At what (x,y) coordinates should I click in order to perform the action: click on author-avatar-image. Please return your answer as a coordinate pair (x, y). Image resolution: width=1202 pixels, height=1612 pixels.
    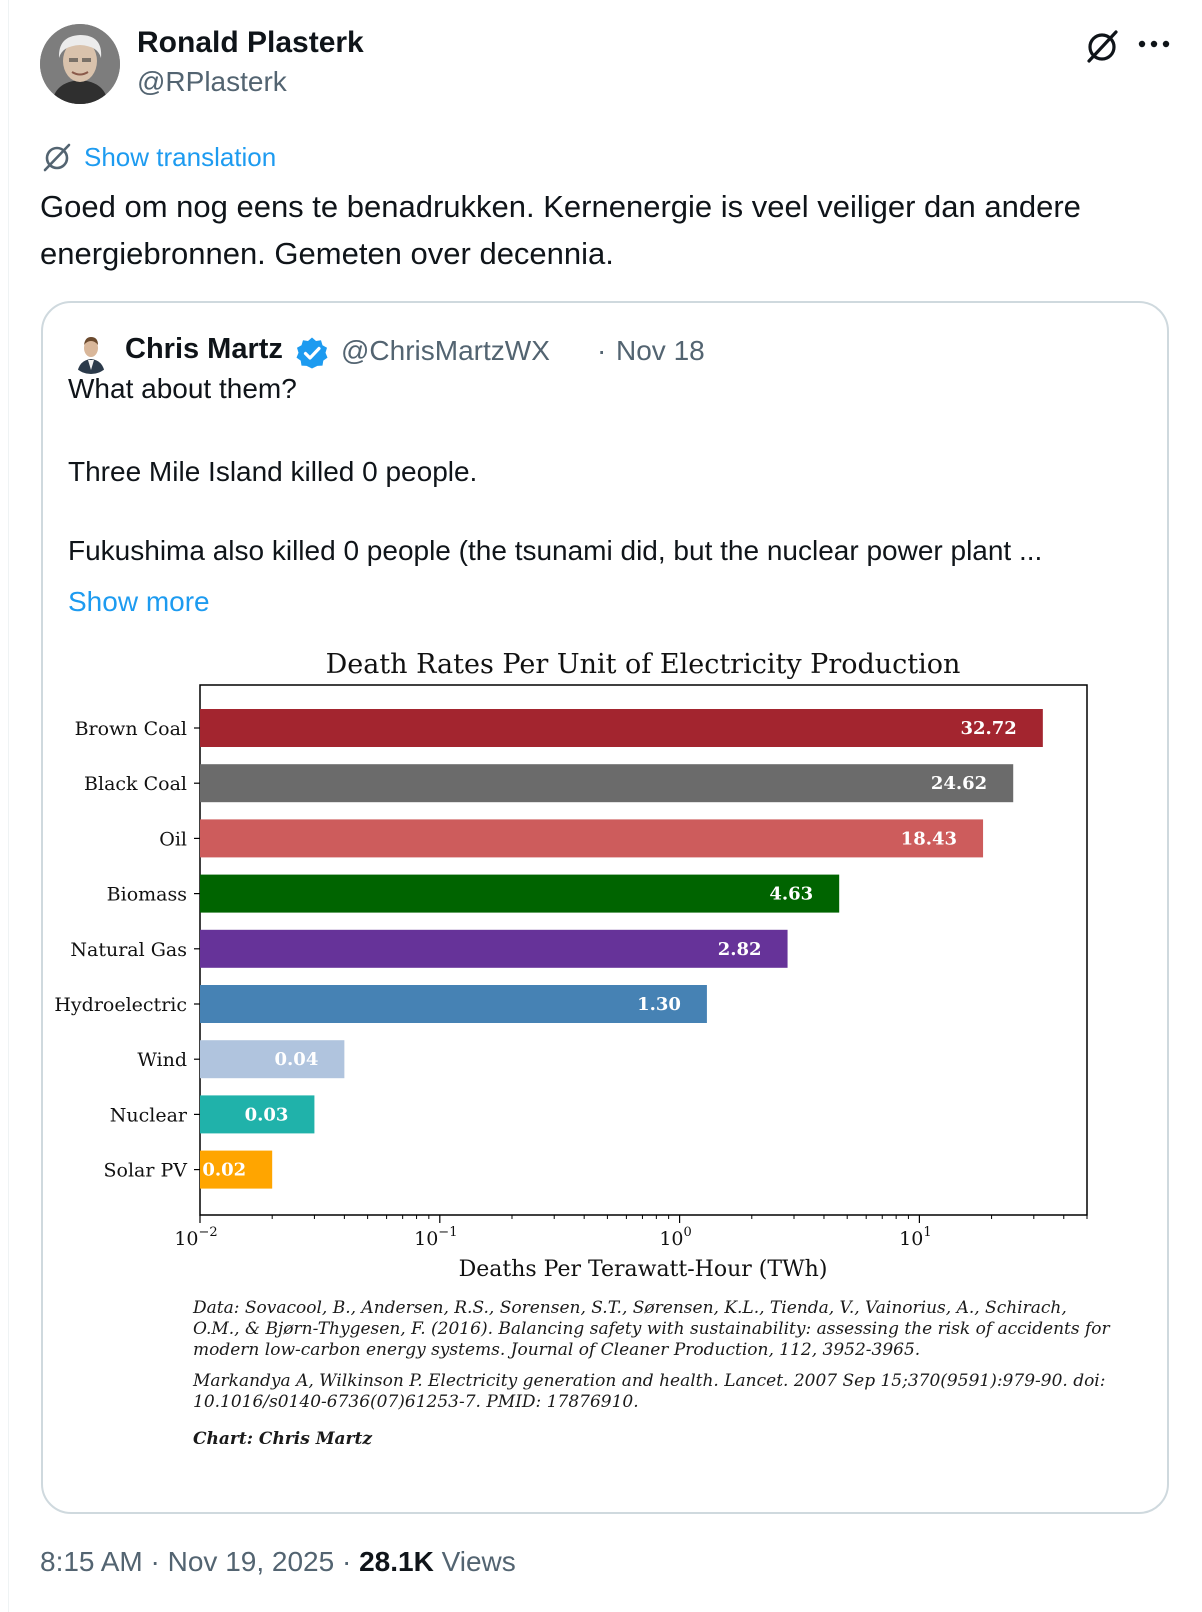
    Looking at the image, I should click on (80, 64).